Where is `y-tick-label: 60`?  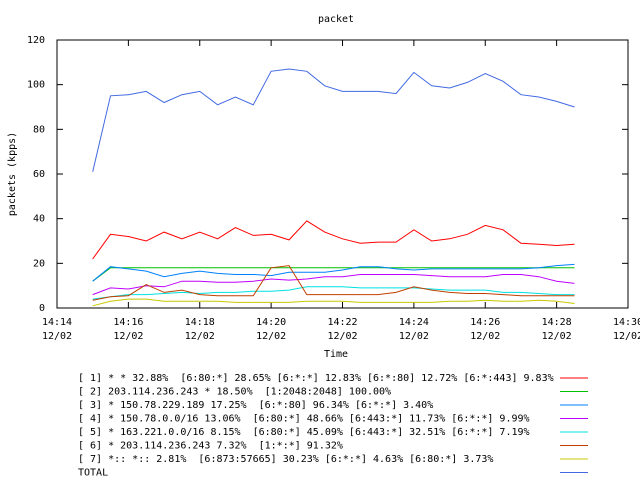 y-tick-label: 60 is located at coordinates (39, 174).